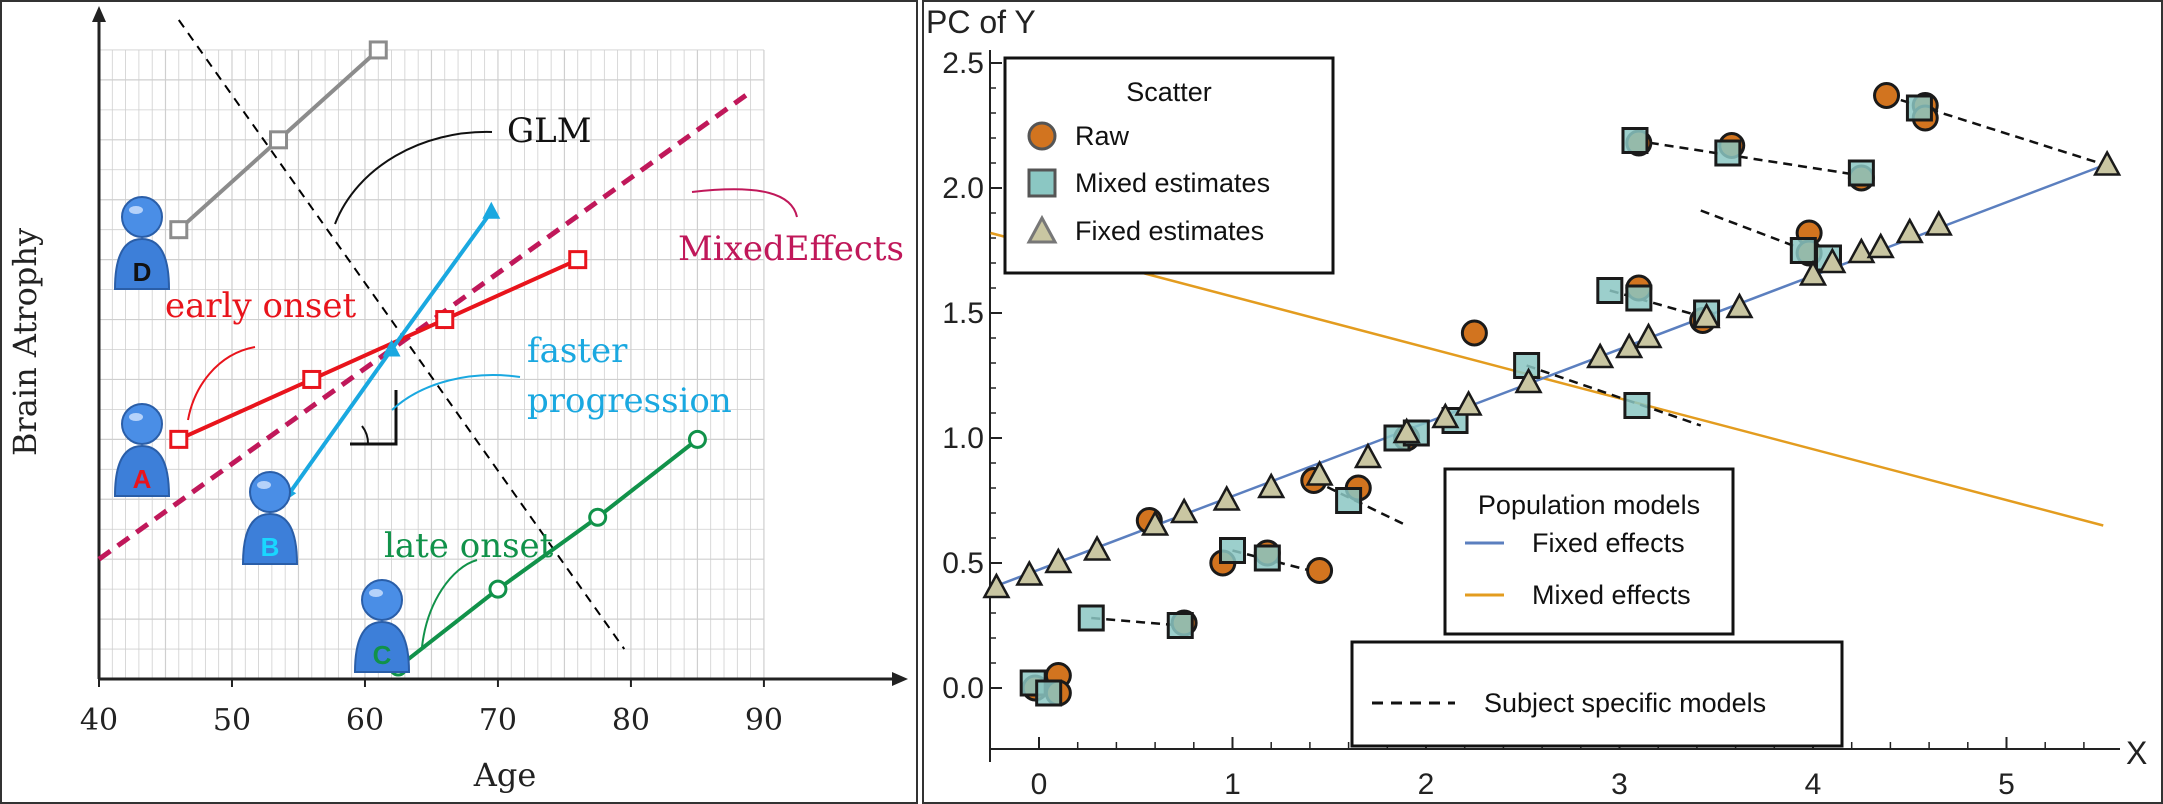 The image size is (2163, 804). What do you see at coordinates (1042, 136) in the screenshot?
I see `legend-raw-marker` at bounding box center [1042, 136].